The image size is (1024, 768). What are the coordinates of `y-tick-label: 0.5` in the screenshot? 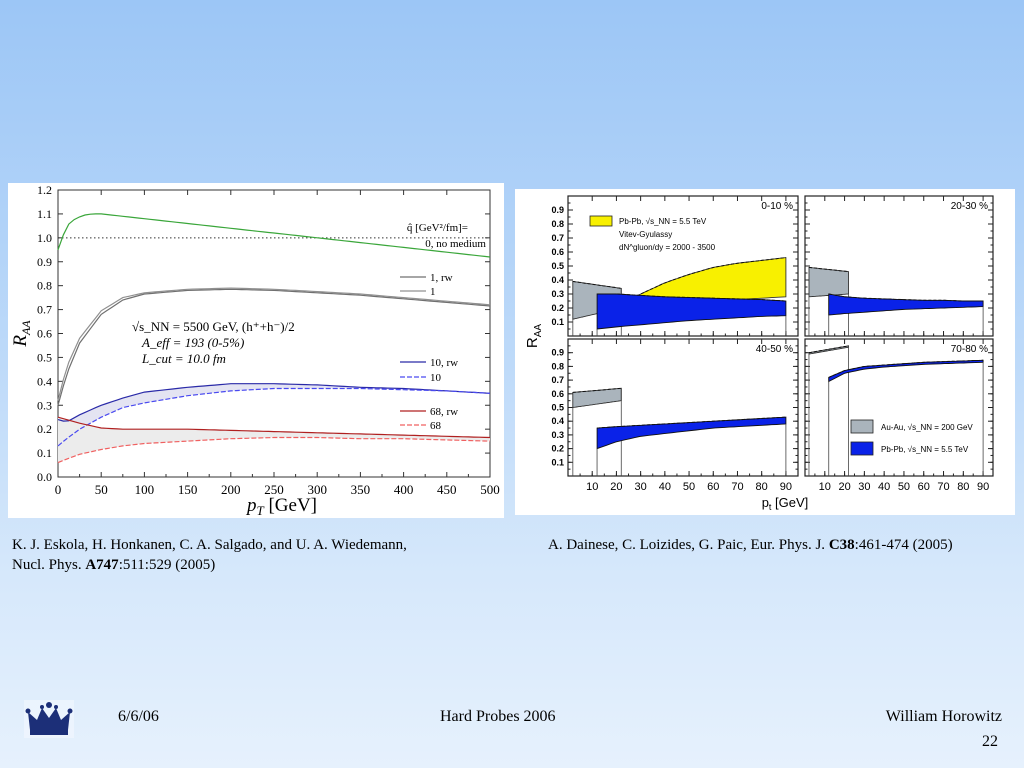 It's located at (557, 266).